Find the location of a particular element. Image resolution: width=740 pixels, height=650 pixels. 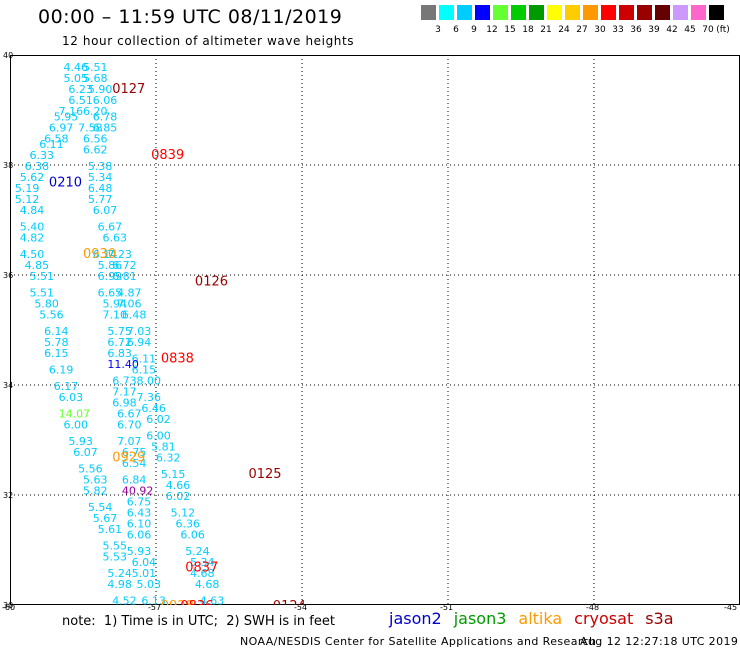

scale-label: 27 is located at coordinates (582, 30).